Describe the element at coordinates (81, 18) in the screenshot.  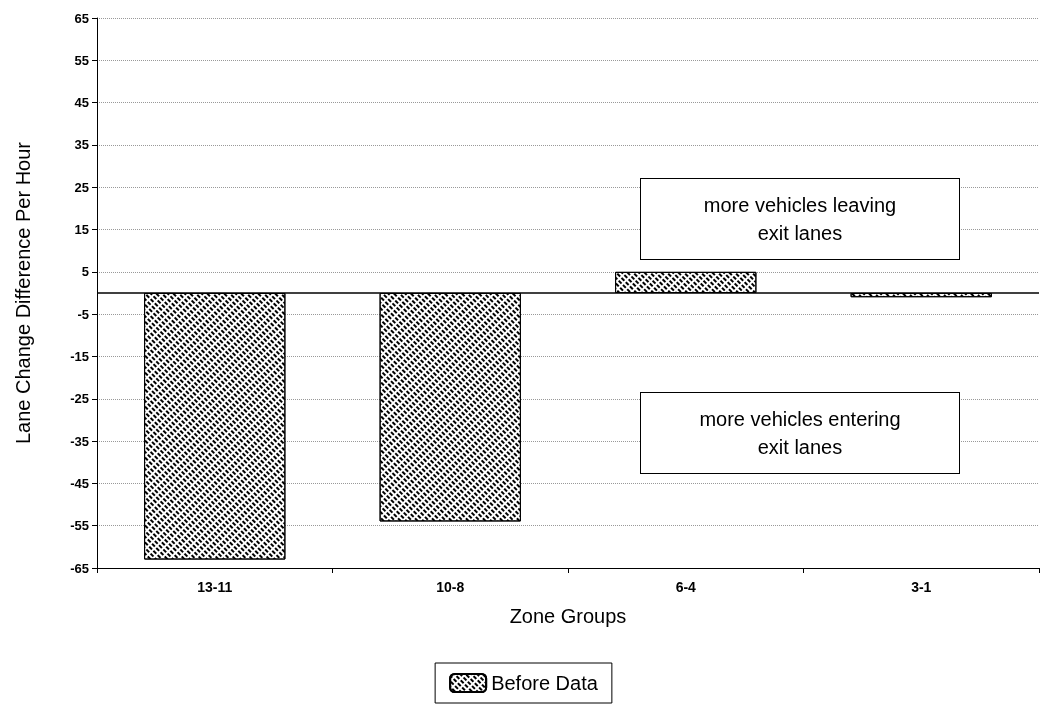
I see `y-tick-label: 65` at that location.